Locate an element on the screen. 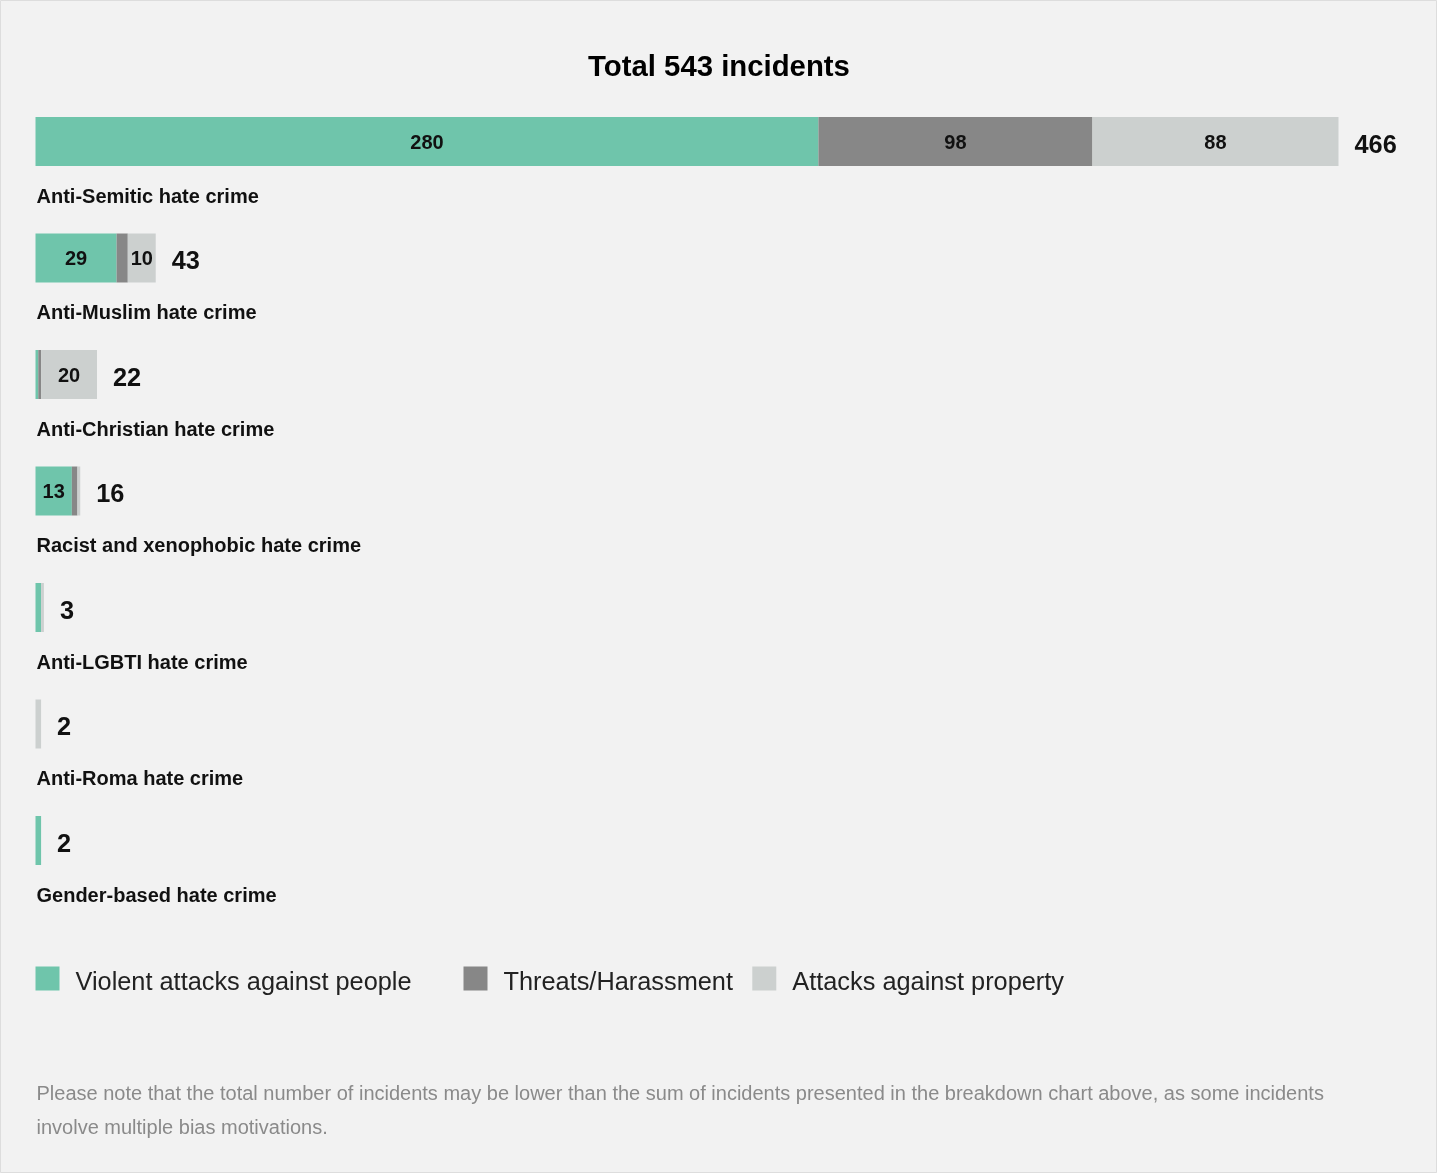  total-label: 3 is located at coordinates (66, 609).